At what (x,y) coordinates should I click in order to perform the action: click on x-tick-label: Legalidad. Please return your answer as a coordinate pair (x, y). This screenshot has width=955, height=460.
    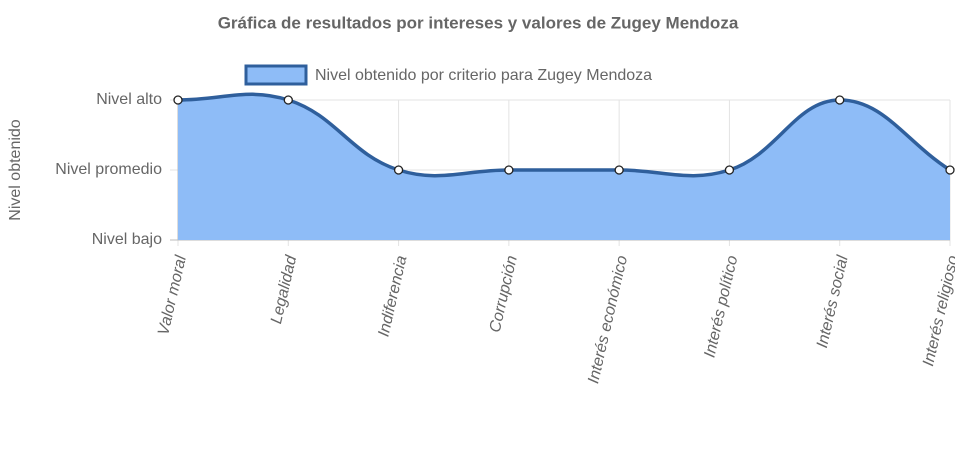
    Looking at the image, I should click on (284, 289).